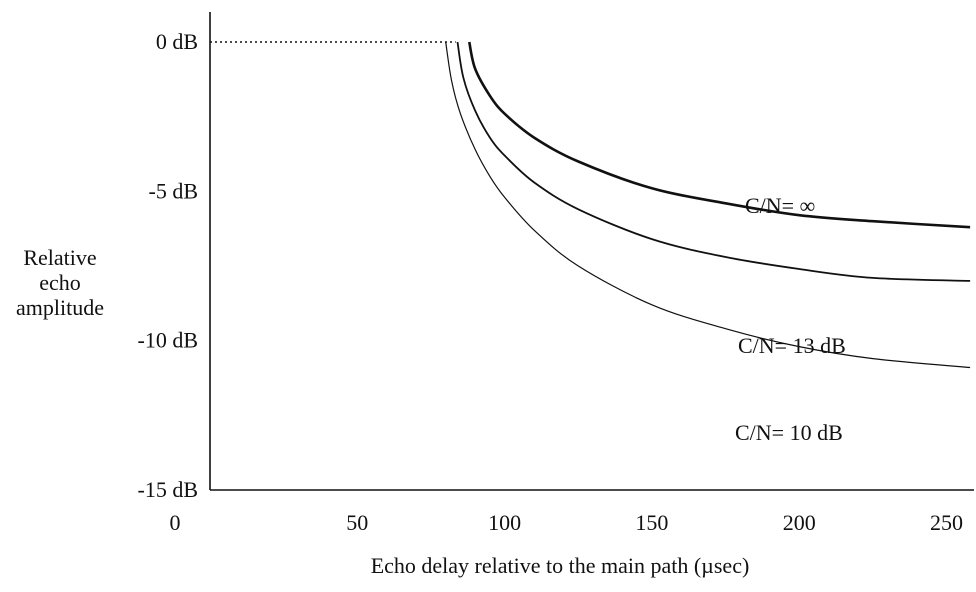 Image resolution: width=976 pixels, height=592 pixels. What do you see at coordinates (168, 340) in the screenshot?
I see `y-tick-label: -10 dB` at bounding box center [168, 340].